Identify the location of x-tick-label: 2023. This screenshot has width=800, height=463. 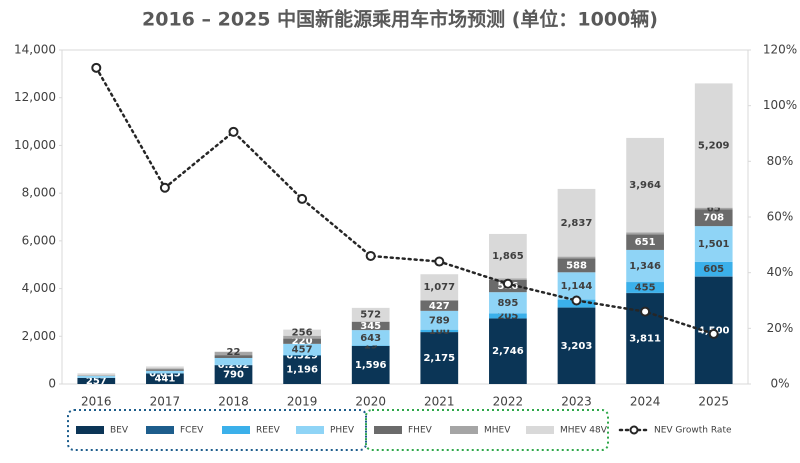
(576, 402).